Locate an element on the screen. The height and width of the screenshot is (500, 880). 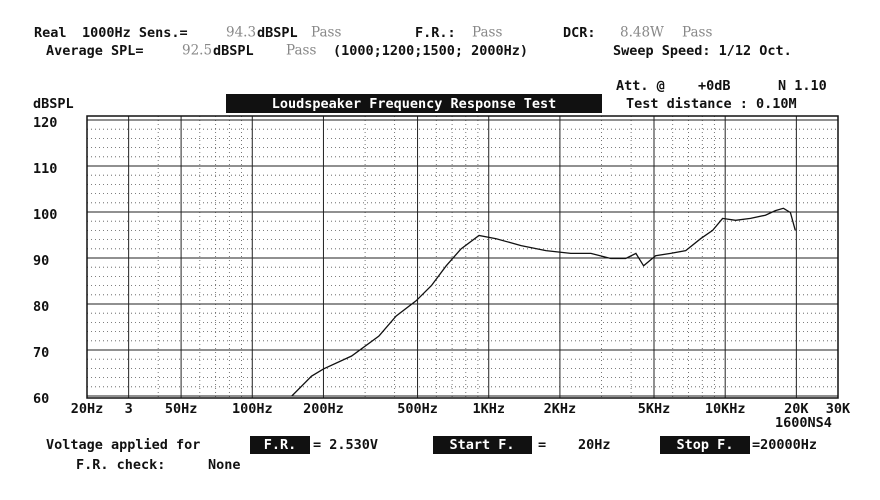
y-tick-label: 90 is located at coordinates (41, 261).